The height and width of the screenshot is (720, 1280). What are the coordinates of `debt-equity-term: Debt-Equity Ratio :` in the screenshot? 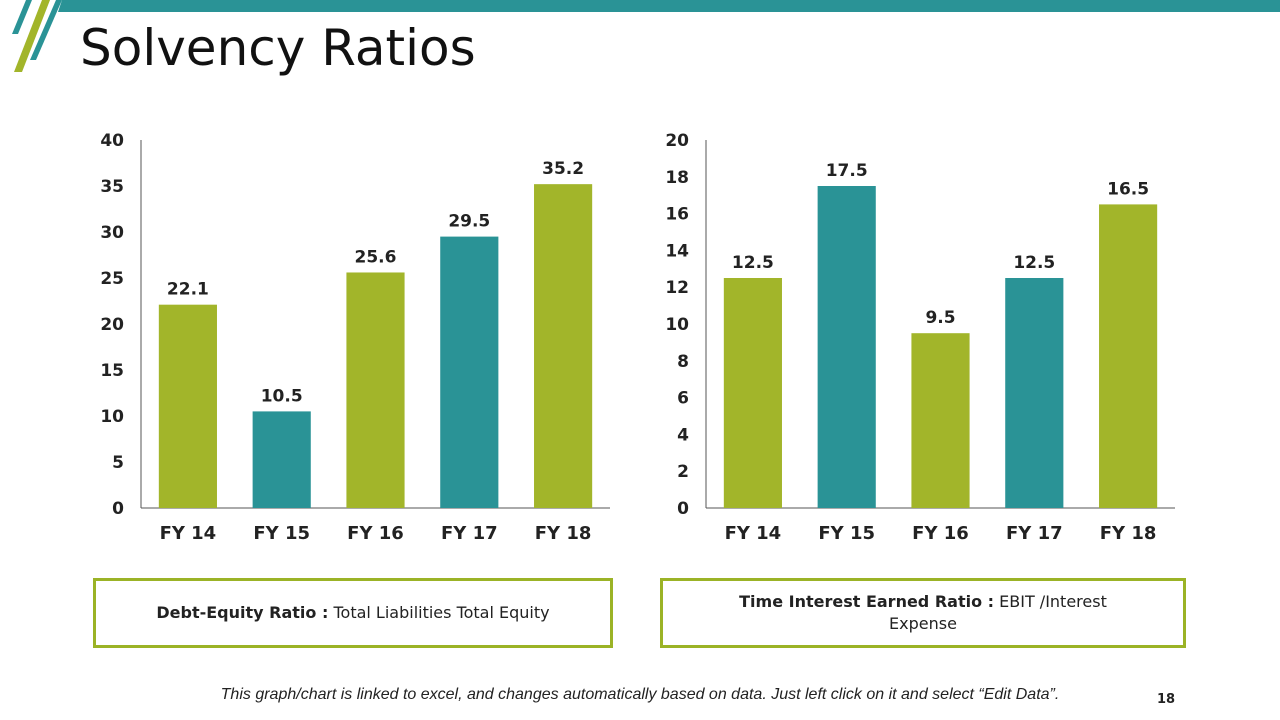 It's located at (242, 613).